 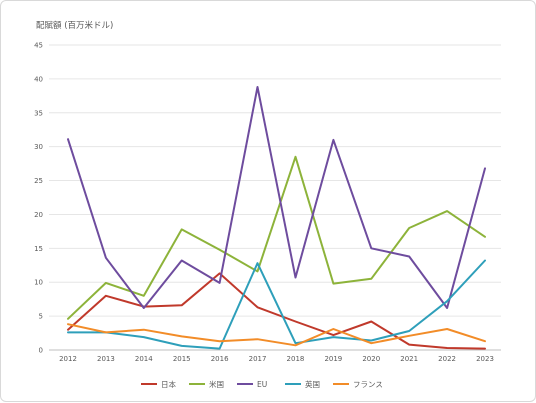 I want to click on x-tick-label: 2019, so click(x=333, y=359).